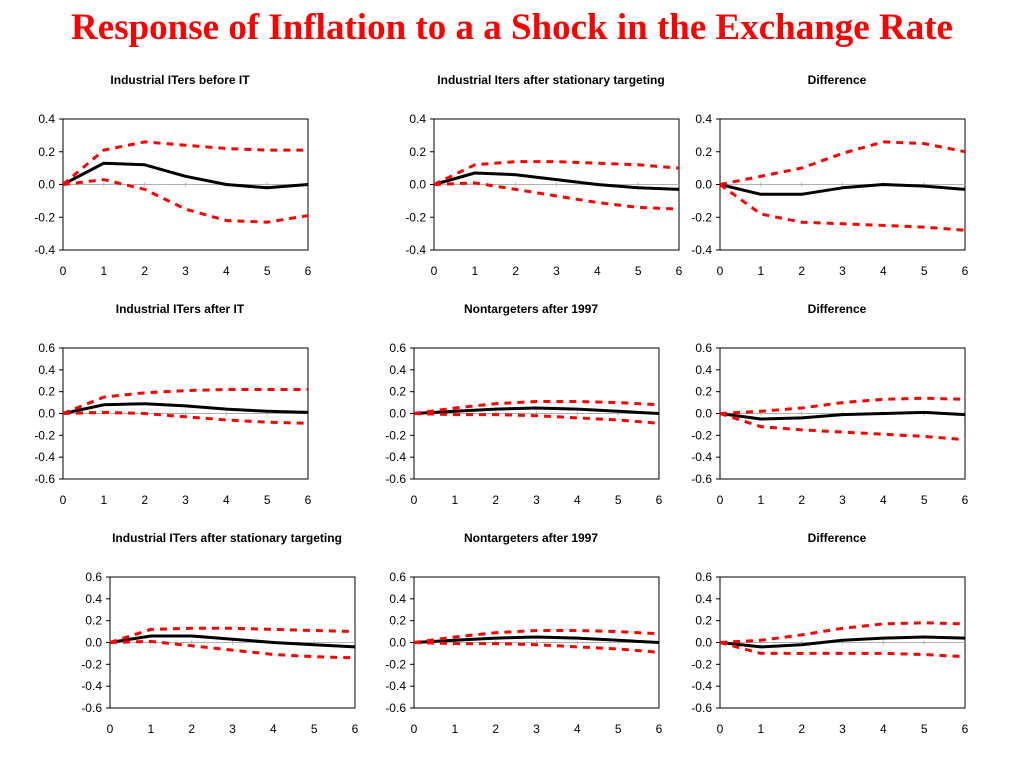  I want to click on chart-panel: Difference 0.4 0.2 0.0 -0.2 -0.4 0 1 2 3 4 5 6, so click(837, 188).